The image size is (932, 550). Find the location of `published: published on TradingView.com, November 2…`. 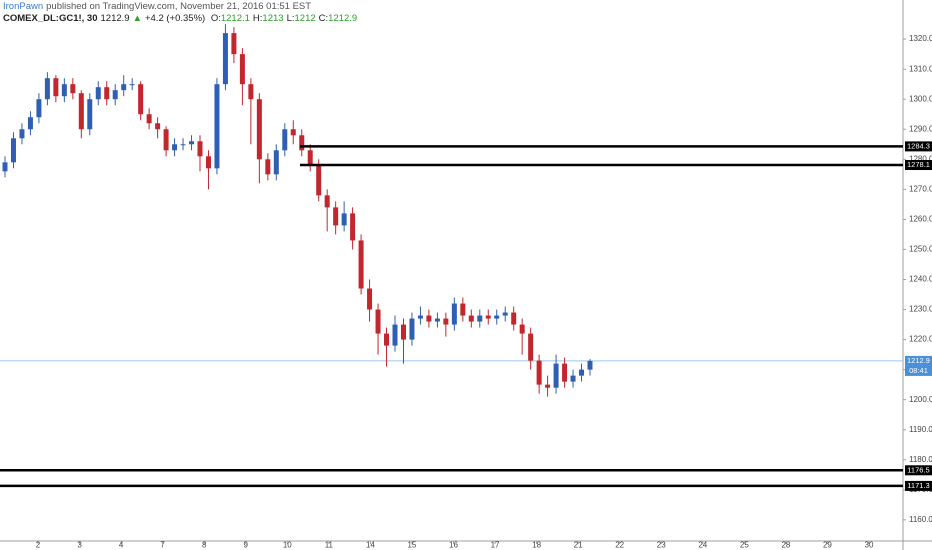

published: published on TradingView.com, November 2… is located at coordinates (179, 6).